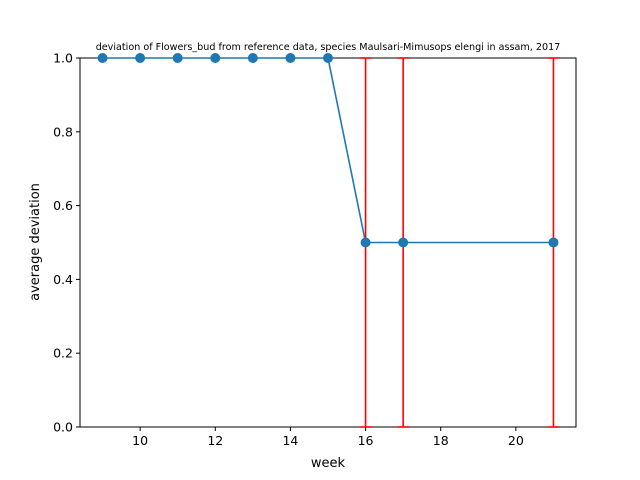 This screenshot has height=480, width=640. I want to click on y-tick-label: 0.4, so click(63, 279).